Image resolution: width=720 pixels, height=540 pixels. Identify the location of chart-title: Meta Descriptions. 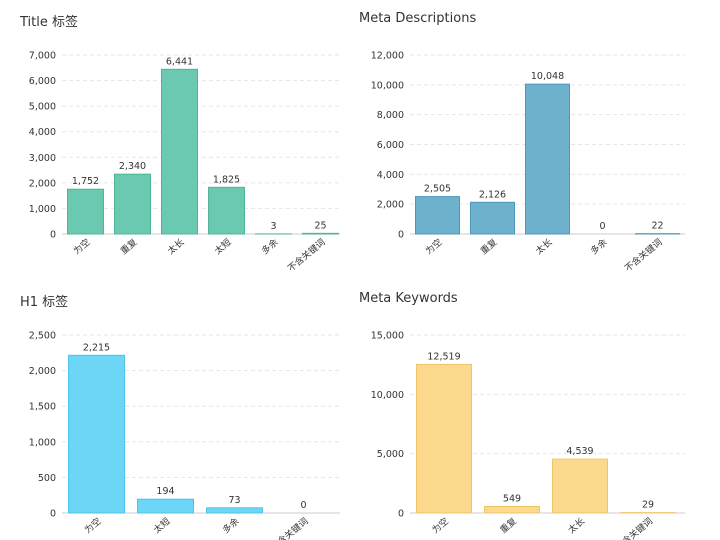
(418, 18).